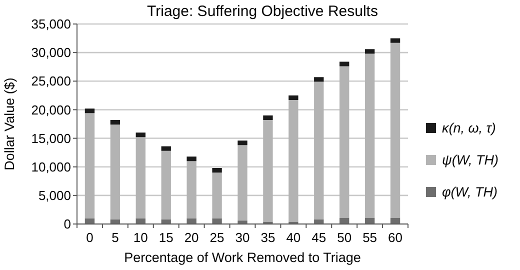 The height and width of the screenshot is (270, 520). Describe the element at coordinates (115, 237) in the screenshot. I see `x-tick-label: 5` at that location.